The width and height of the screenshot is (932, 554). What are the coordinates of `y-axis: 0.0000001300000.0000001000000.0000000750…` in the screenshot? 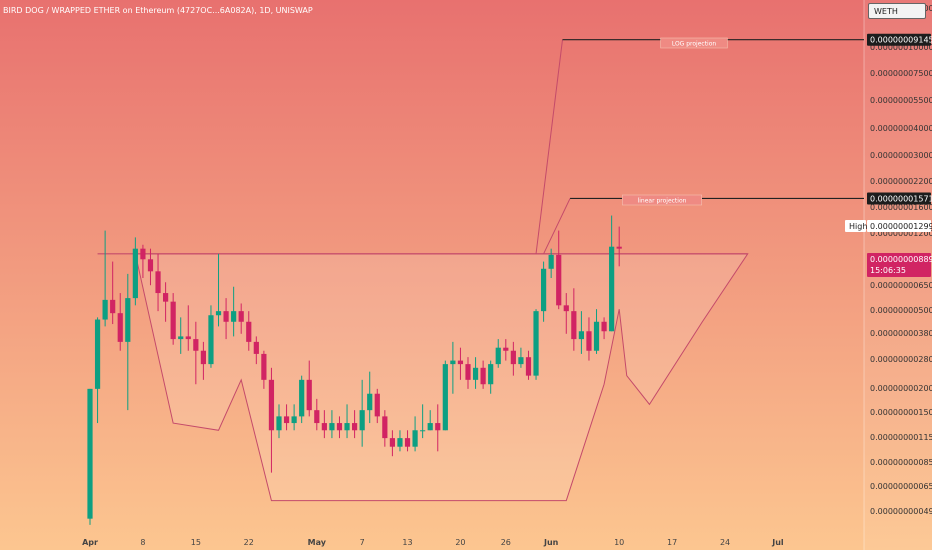 It's located at (901, 260).